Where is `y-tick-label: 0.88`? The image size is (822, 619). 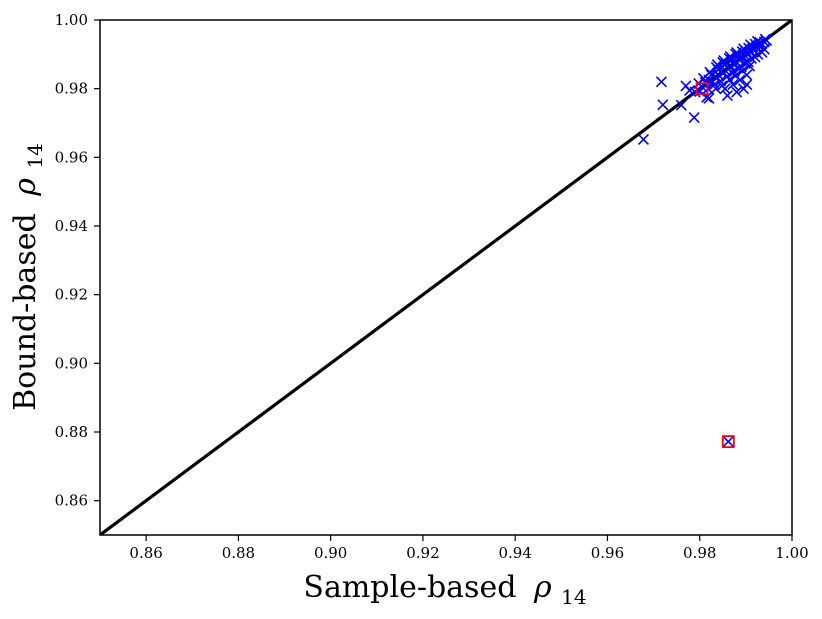 y-tick-label: 0.88 is located at coordinates (71, 432).